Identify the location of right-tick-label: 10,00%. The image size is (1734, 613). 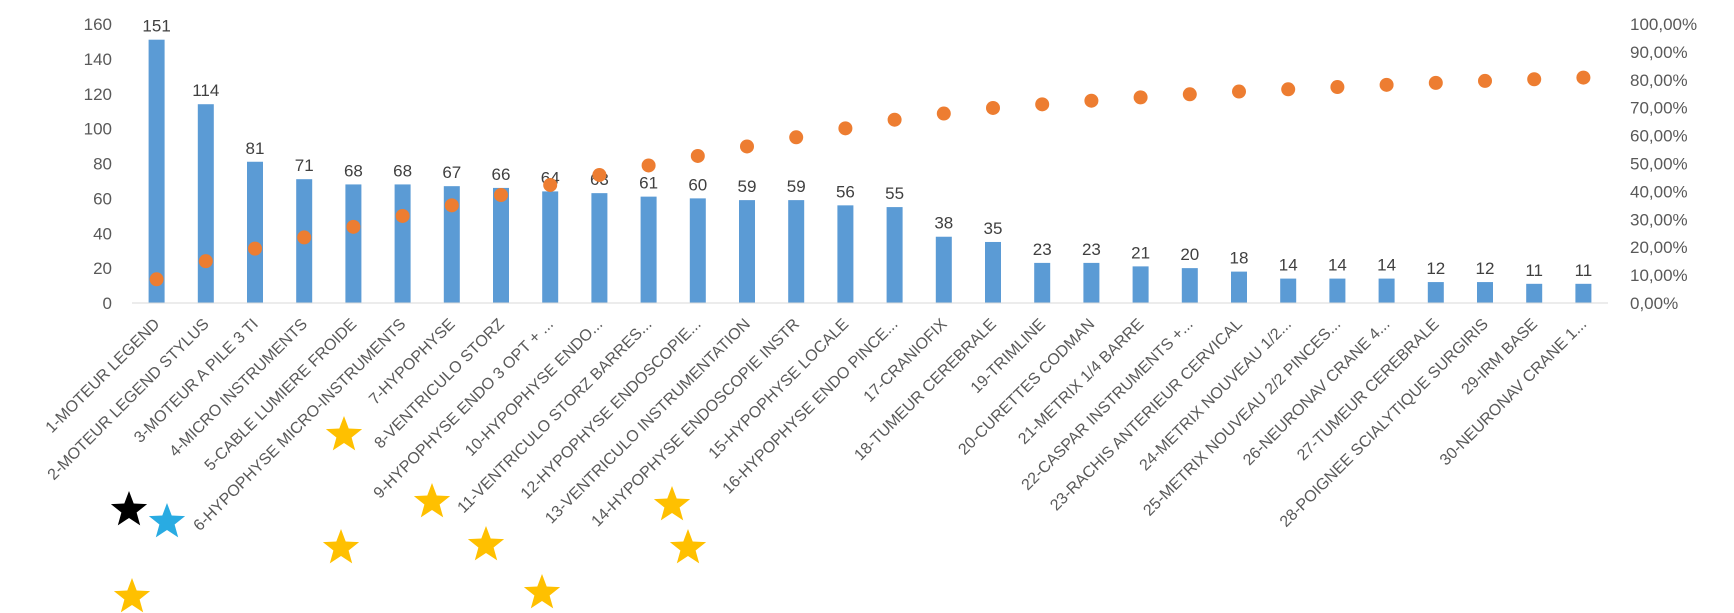
(1659, 275).